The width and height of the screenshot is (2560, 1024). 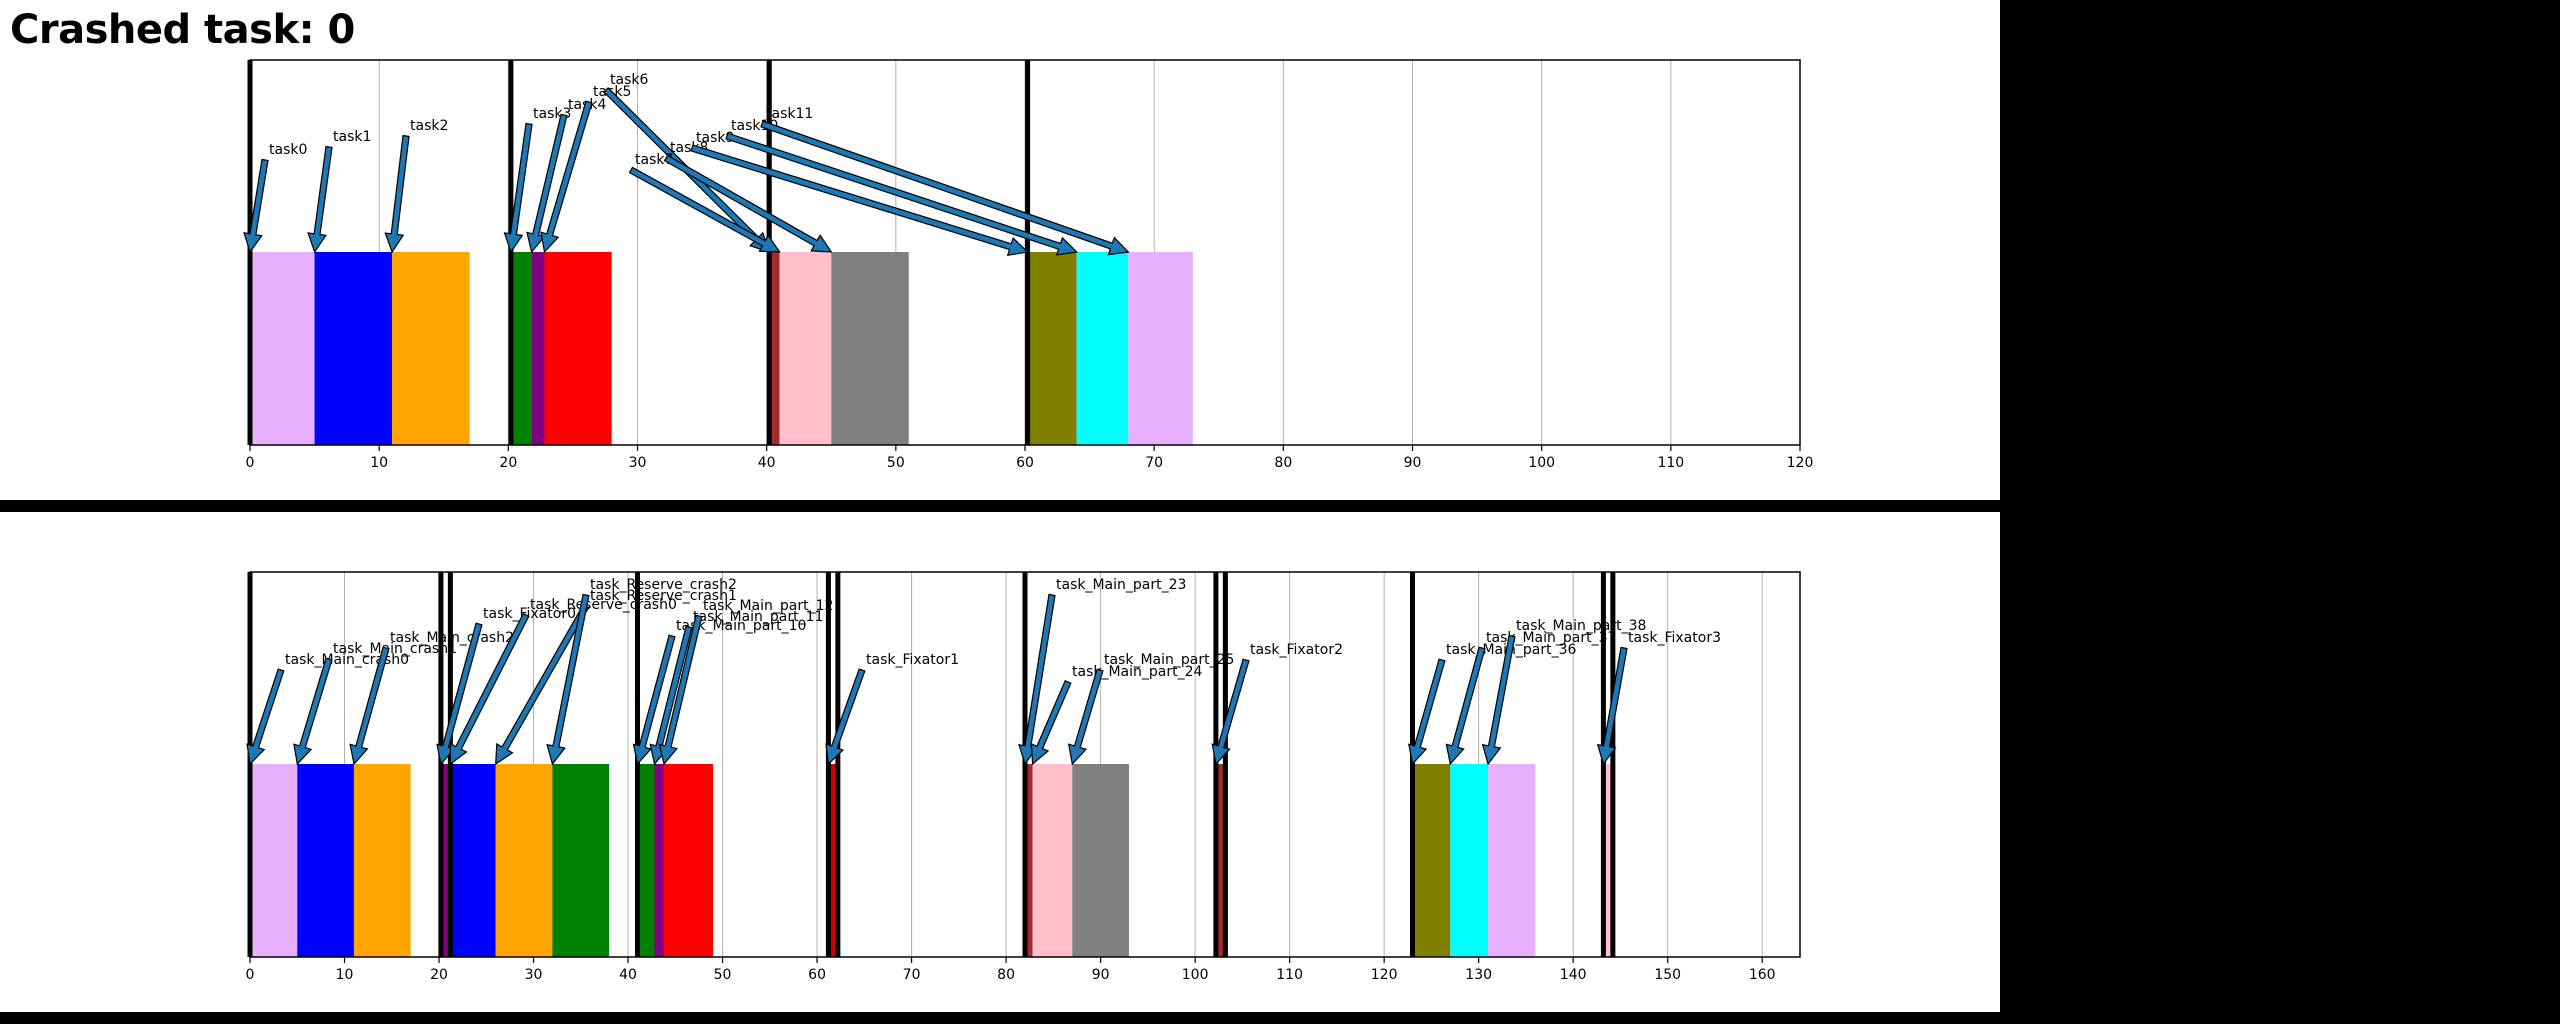 What do you see at coordinates (715, 138) in the screenshot?
I see `annotation-label: task9` at bounding box center [715, 138].